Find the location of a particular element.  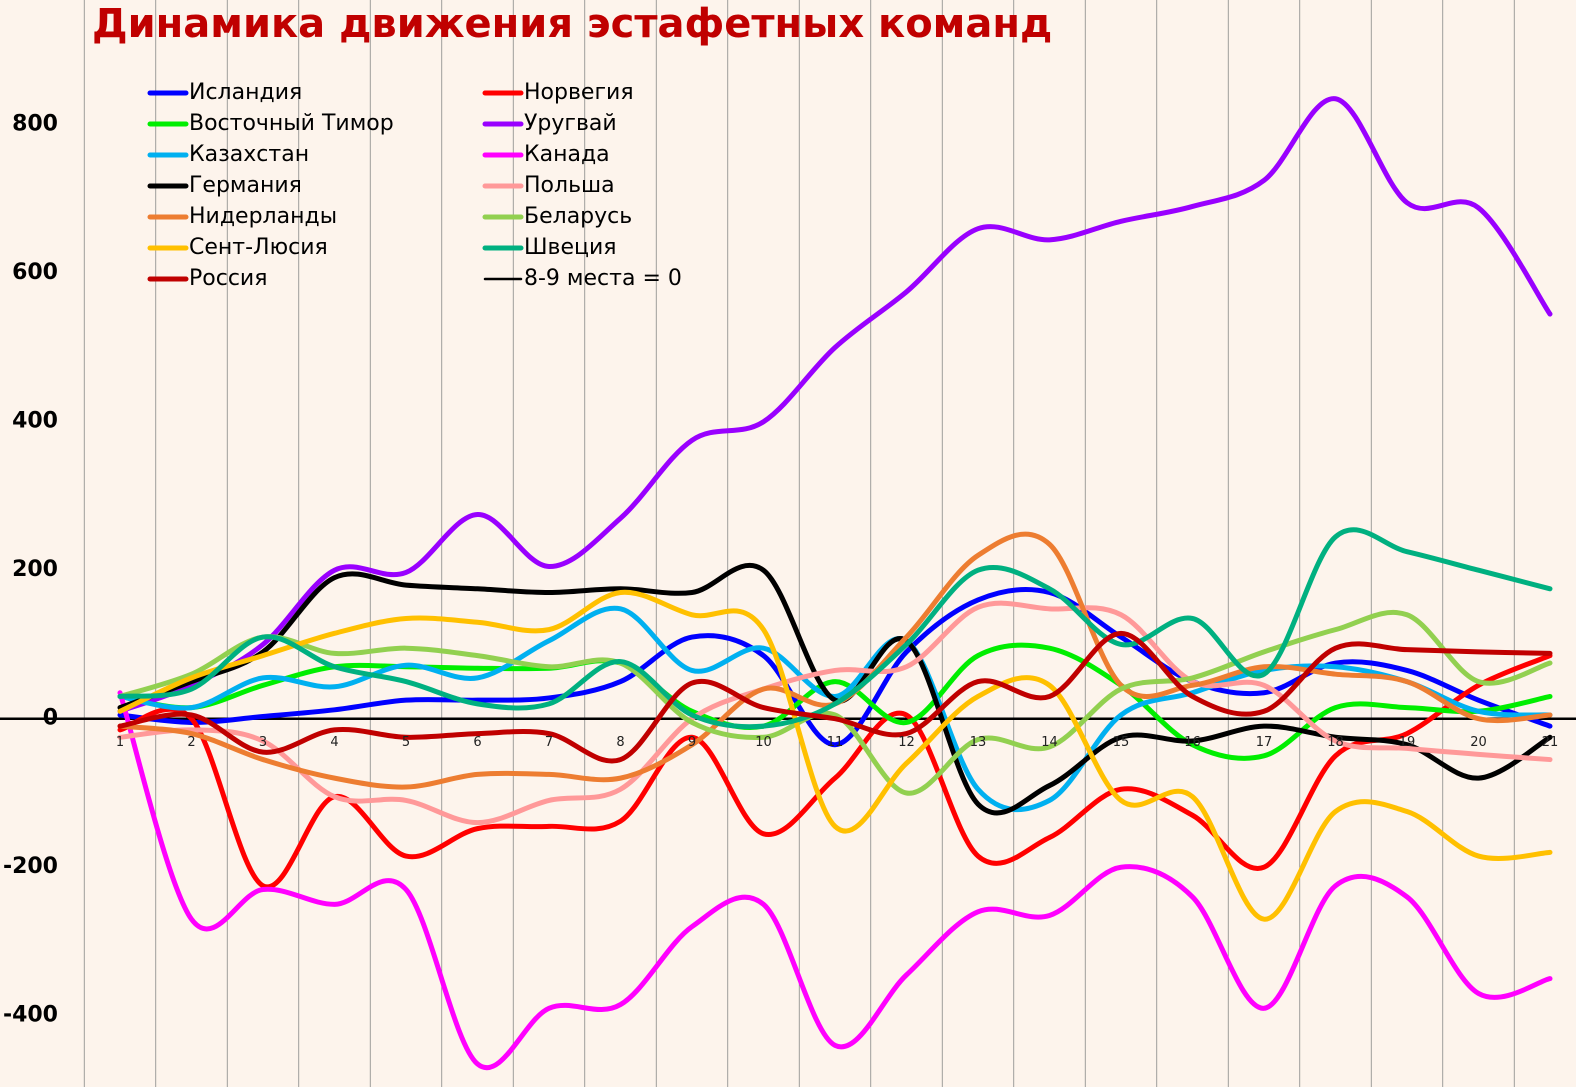

legend-label: Канада is located at coordinates (567, 154).